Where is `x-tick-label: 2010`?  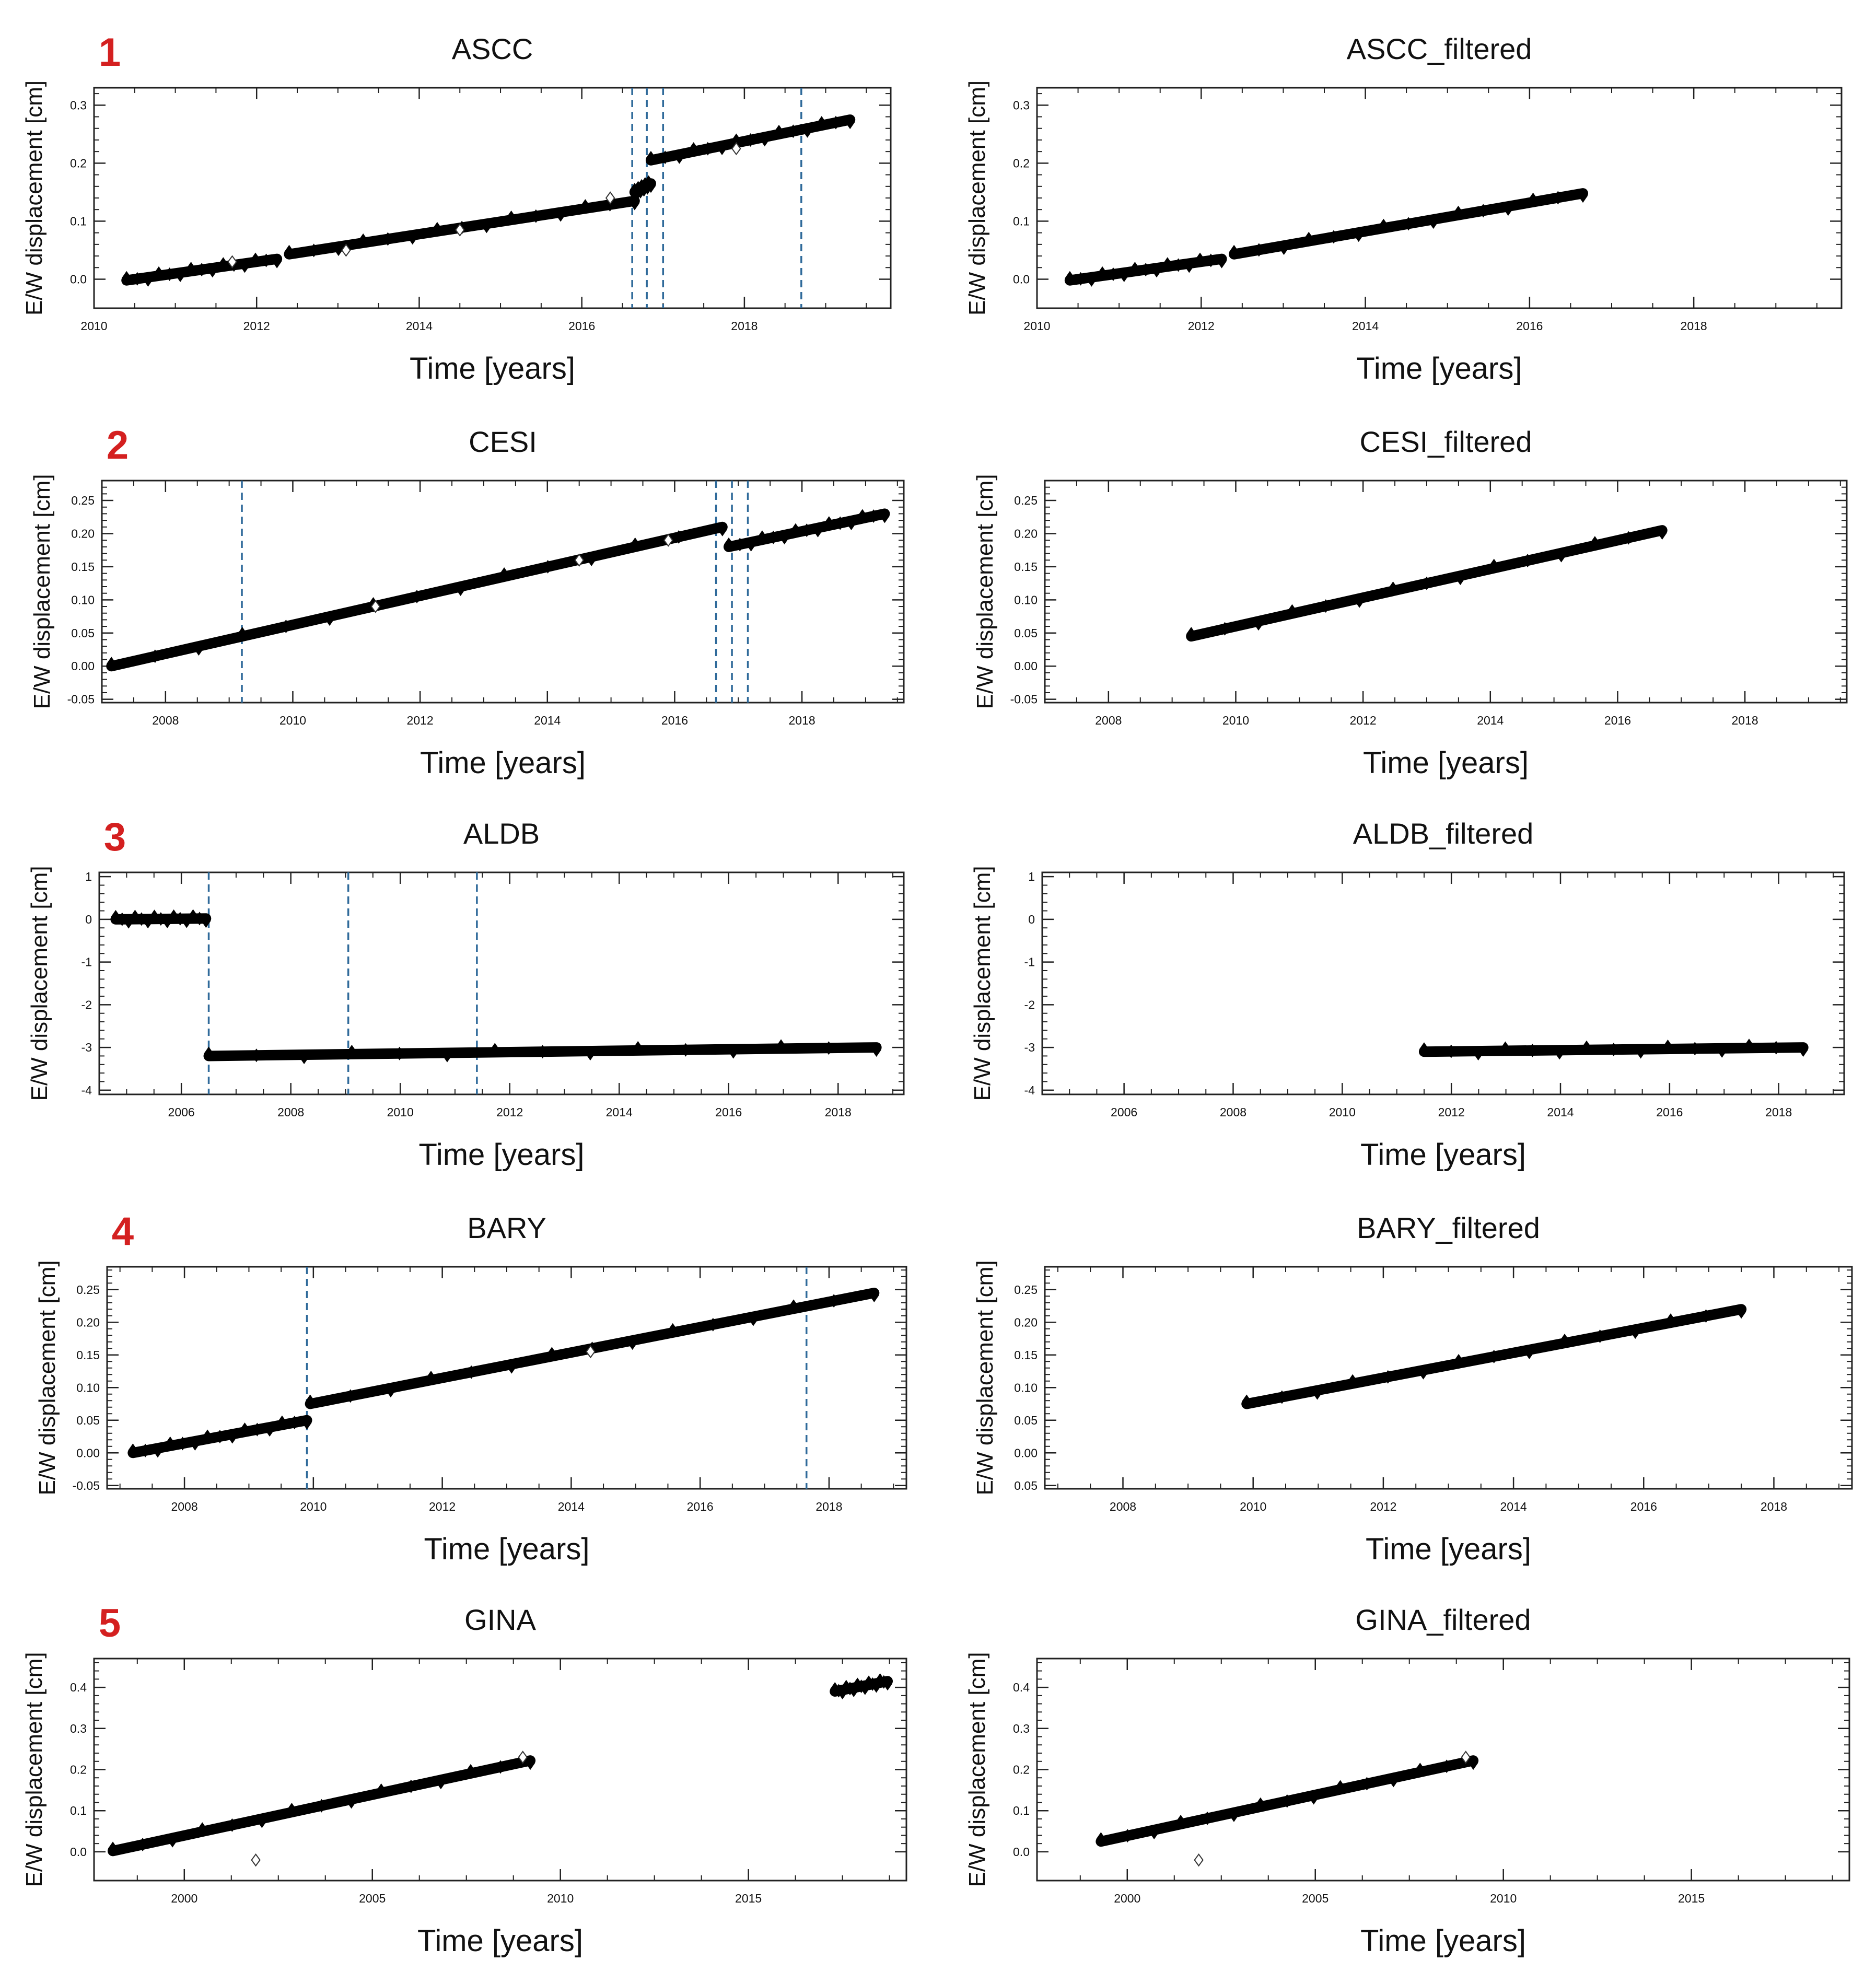
x-tick-label: 2010 is located at coordinates (93, 326).